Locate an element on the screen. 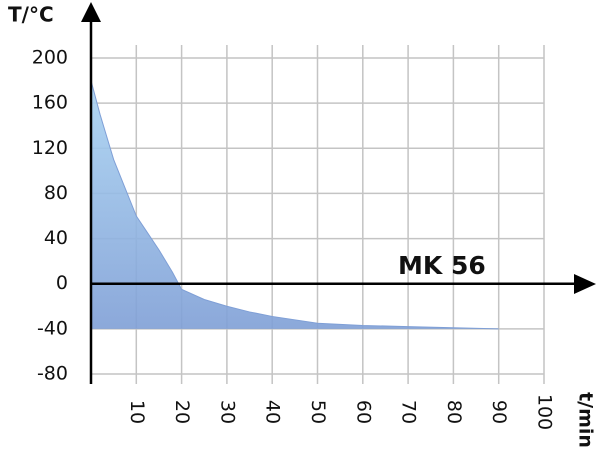 The image size is (600, 464). y-axis-arrow is located at coordinates (91, 12).